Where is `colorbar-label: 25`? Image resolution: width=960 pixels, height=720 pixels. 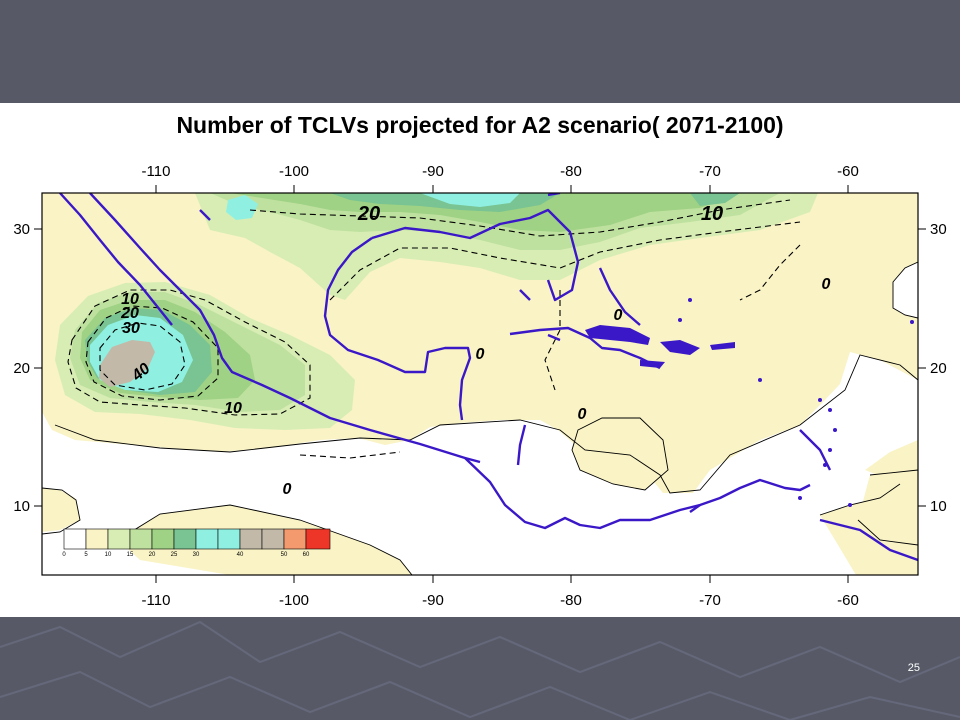
colorbar-label: 25 is located at coordinates (174, 555).